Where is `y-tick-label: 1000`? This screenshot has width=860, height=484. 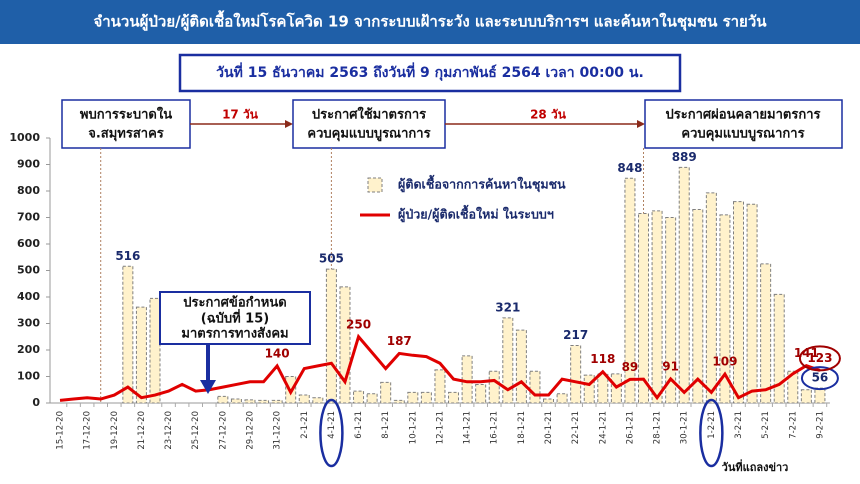
y-tick-label: 1000 is located at coordinates (24, 137).